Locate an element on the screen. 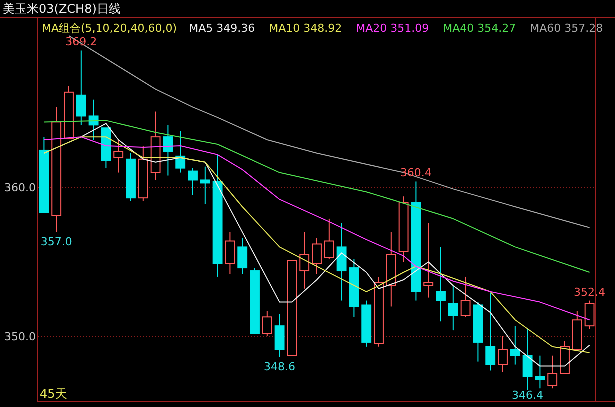 Image resolution: width=615 pixels, height=407 pixels. text: MA5 349.36 is located at coordinates (222, 28).